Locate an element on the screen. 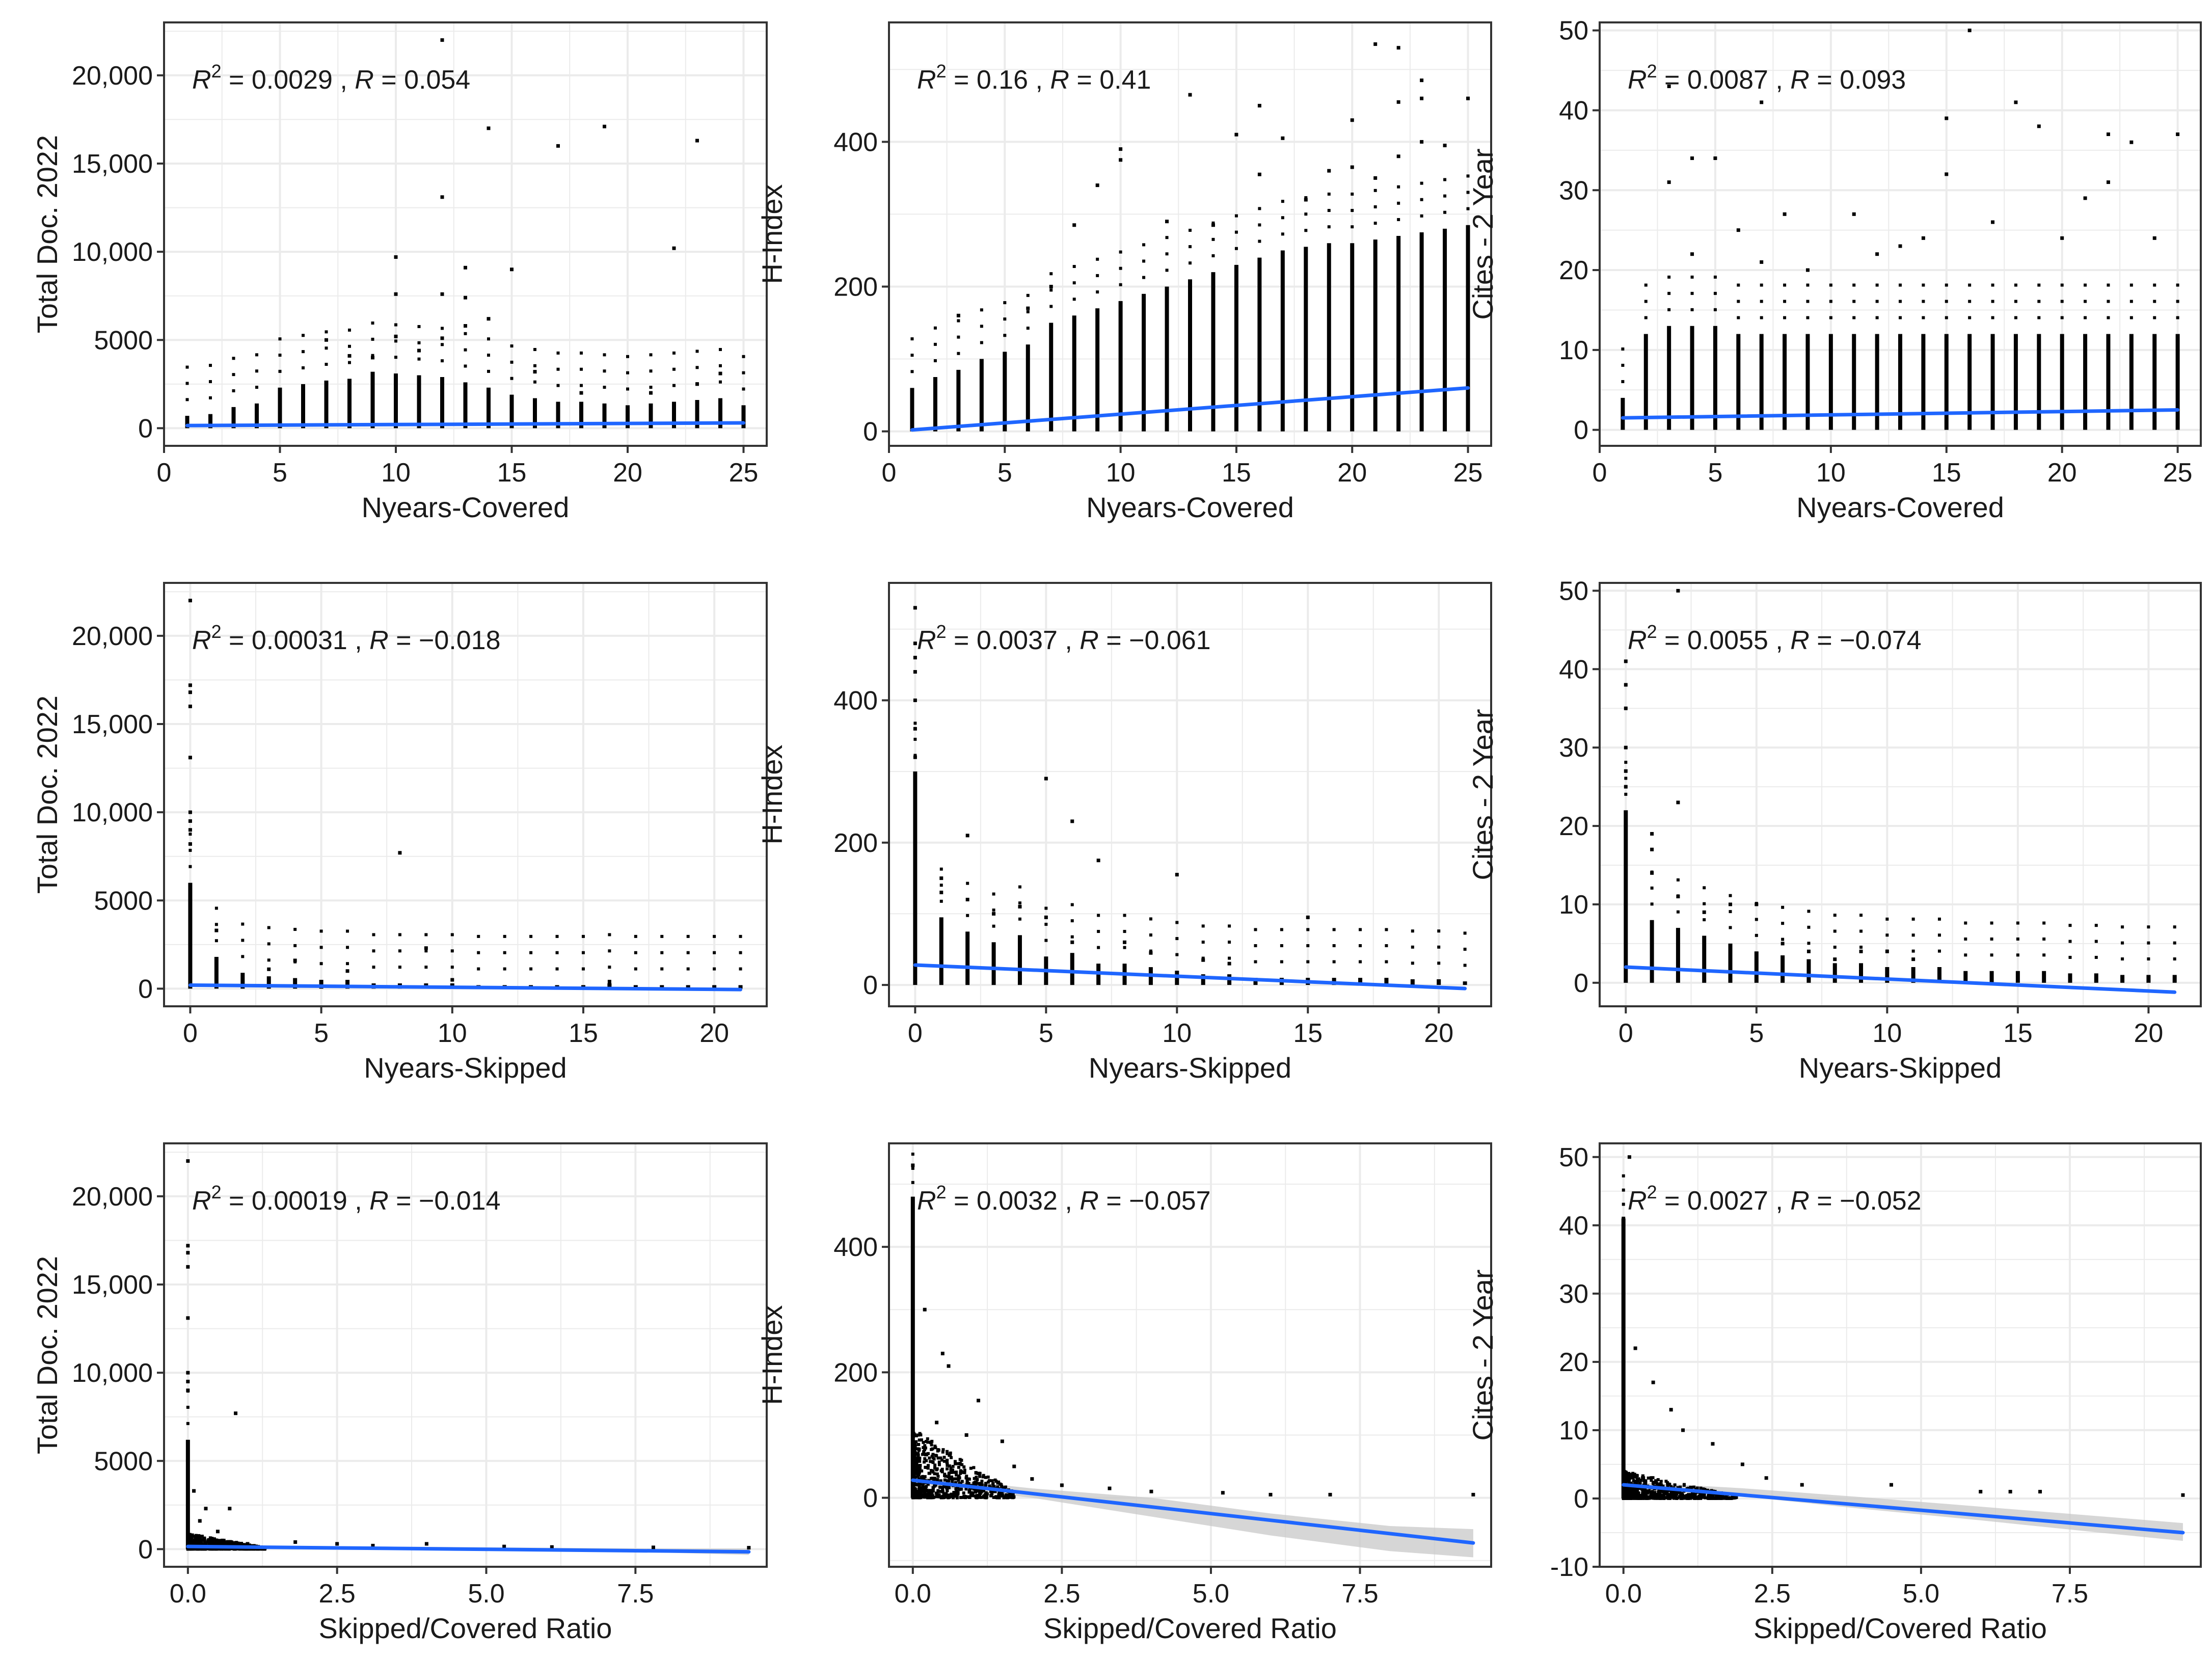 The image size is (2212, 1659). regression-line is located at coordinates (465, 988).